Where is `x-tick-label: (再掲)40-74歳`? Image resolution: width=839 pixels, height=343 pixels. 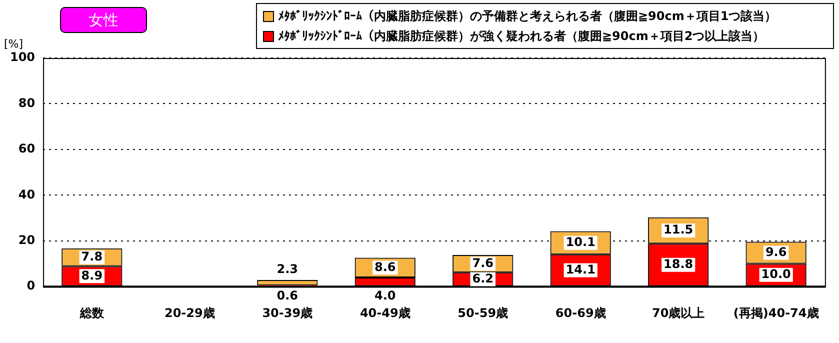
x-tick-label: (再掲)40-74歳 is located at coordinates (776, 313).